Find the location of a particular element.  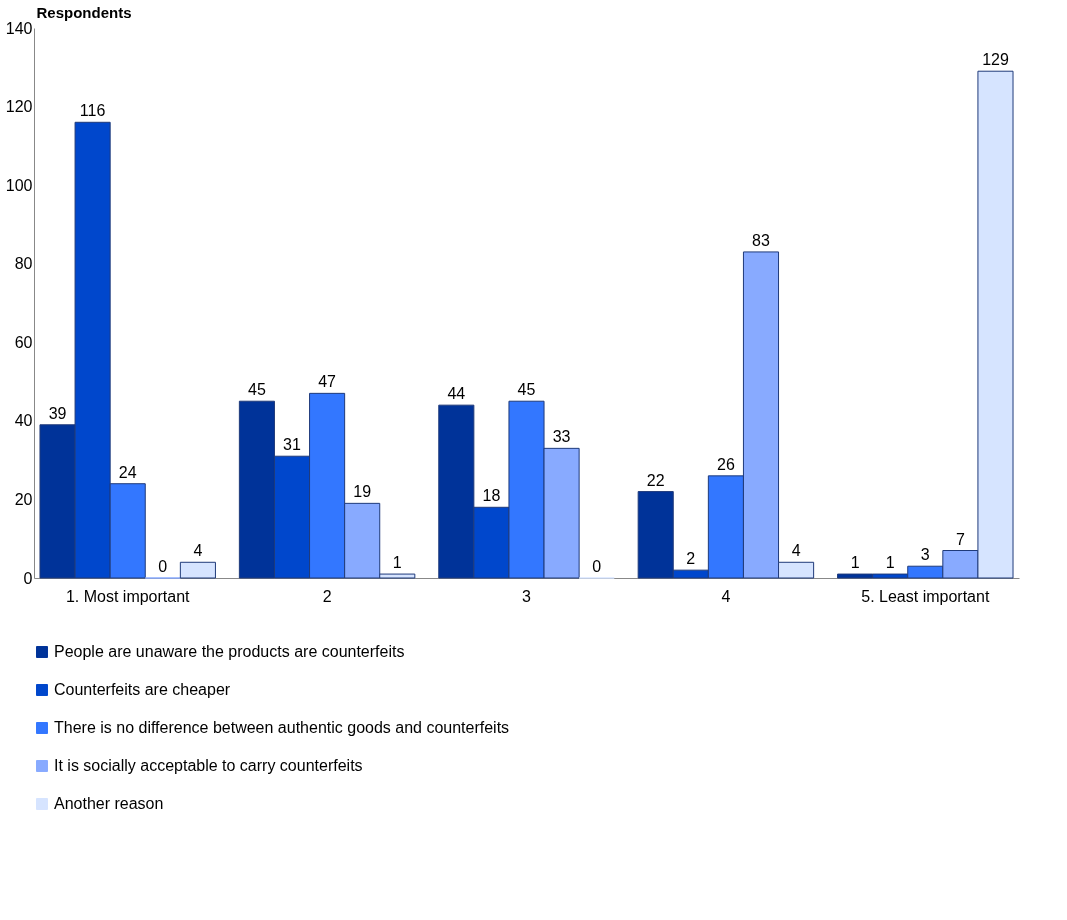

data-label: 7 is located at coordinates (960, 539).